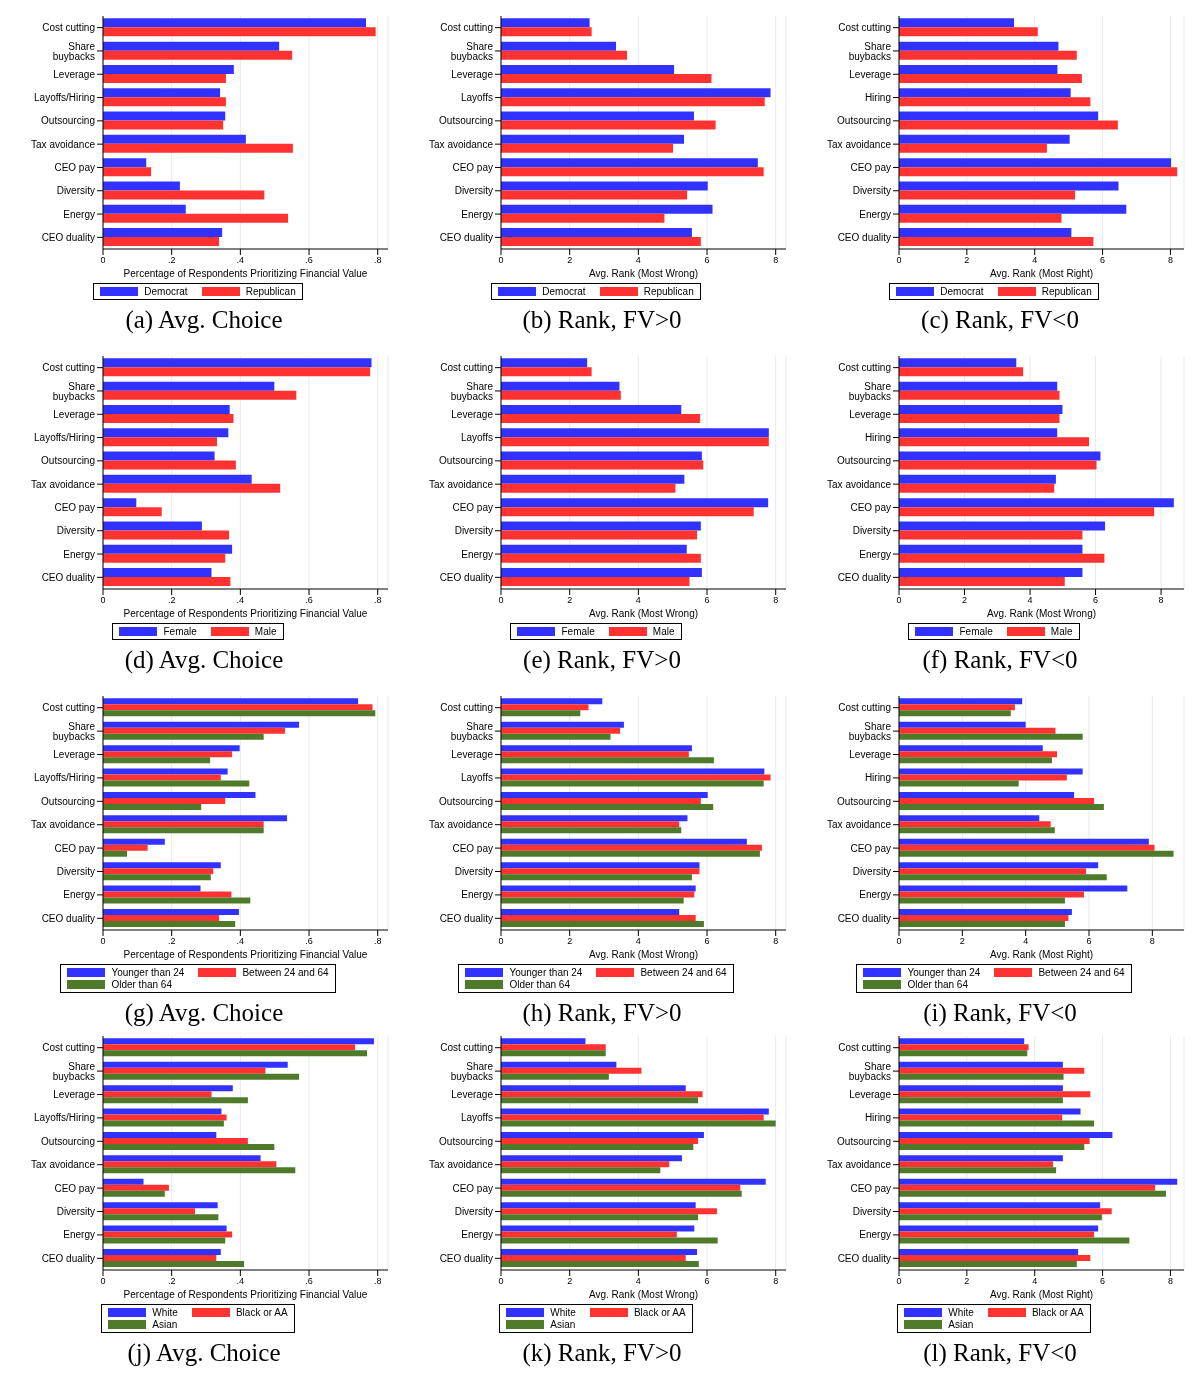 The height and width of the screenshot is (1374, 1199). Describe the element at coordinates (240, 941) in the screenshot. I see `x-tick-label: .4` at that location.